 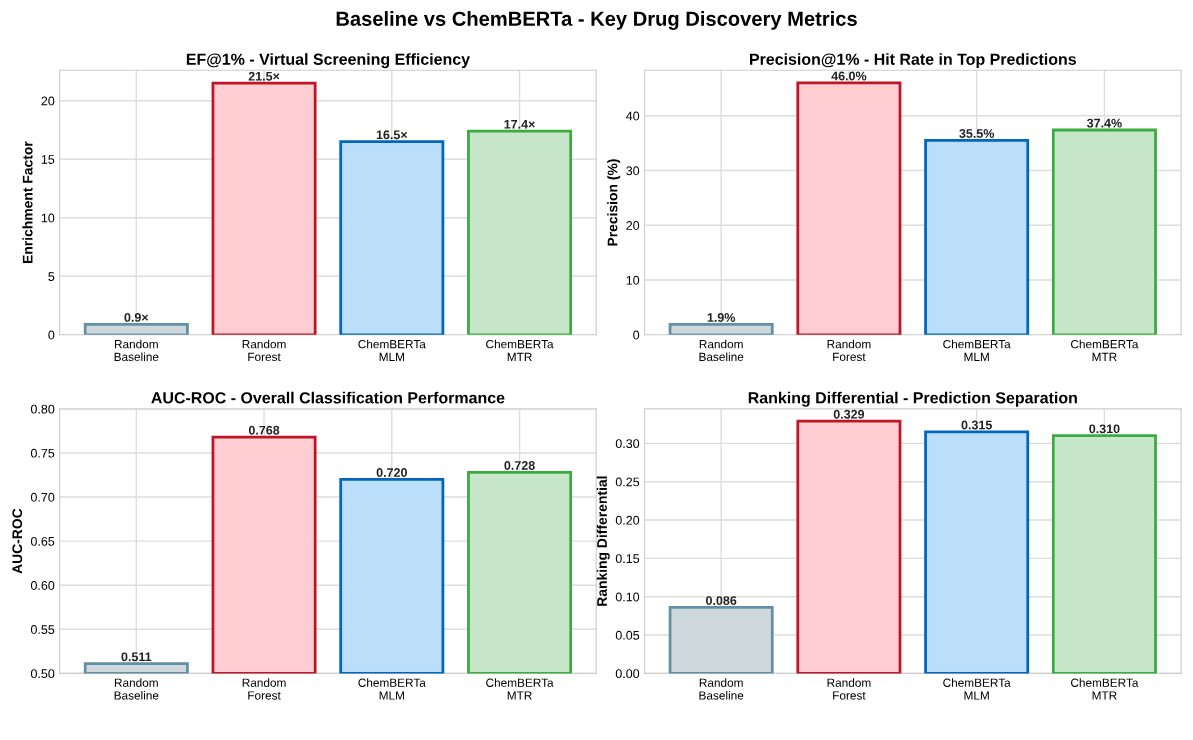 I want to click on data-label: 0.720, so click(x=391, y=472).